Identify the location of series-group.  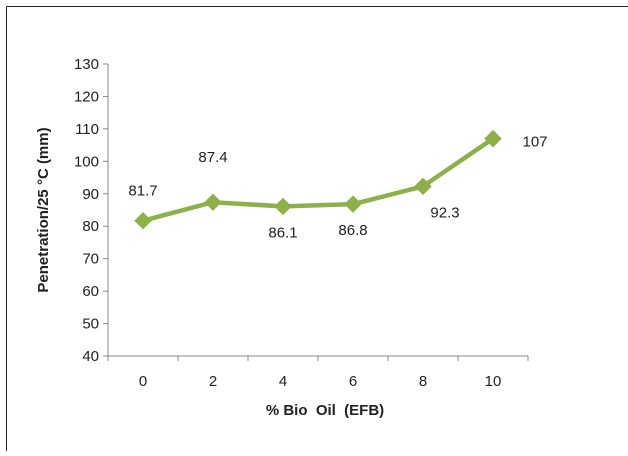
(318, 179).